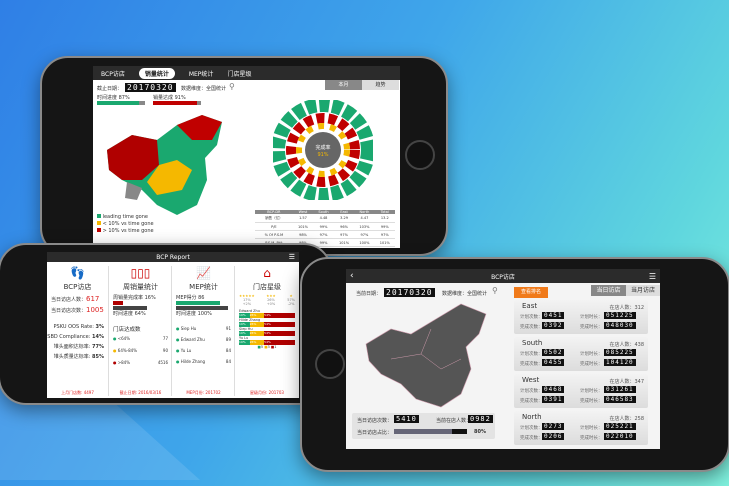  What do you see at coordinates (140, 287) in the screenshot?
I see `col-title: 周销量统计` at bounding box center [140, 287].